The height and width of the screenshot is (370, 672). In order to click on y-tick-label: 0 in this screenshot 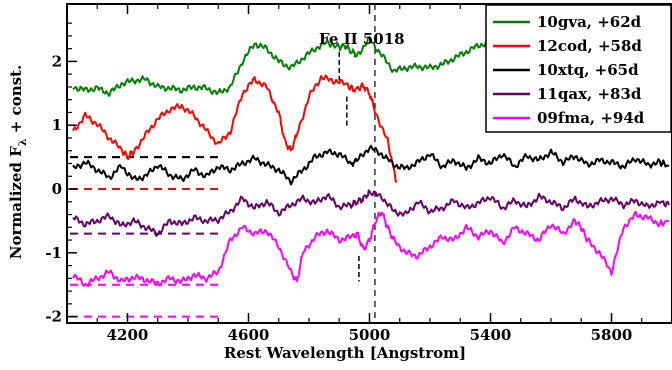, I will do `click(57, 189)`.